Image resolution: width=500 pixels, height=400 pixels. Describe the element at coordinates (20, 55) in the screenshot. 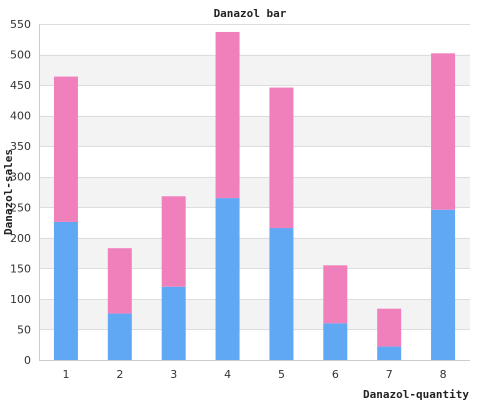

I see `y-tick-label: 500` at that location.